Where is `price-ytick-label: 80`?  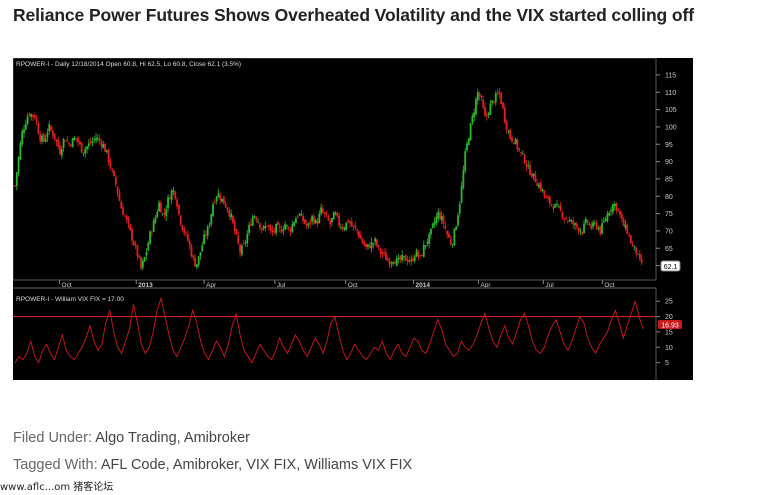
price-ytick-label: 80 is located at coordinates (669, 197).